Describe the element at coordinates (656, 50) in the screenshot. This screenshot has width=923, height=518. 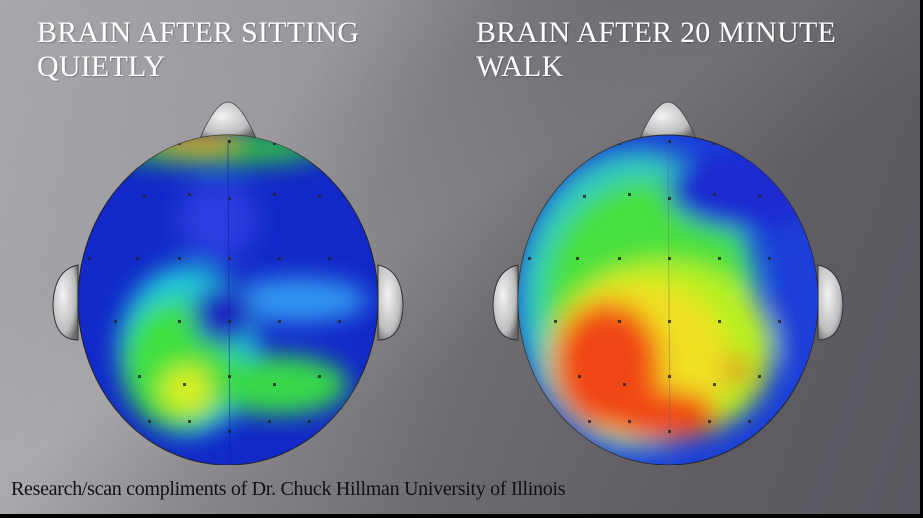
I see `panel-title-walk: BRAIN AFTER 20 MINUTE WALK` at that location.